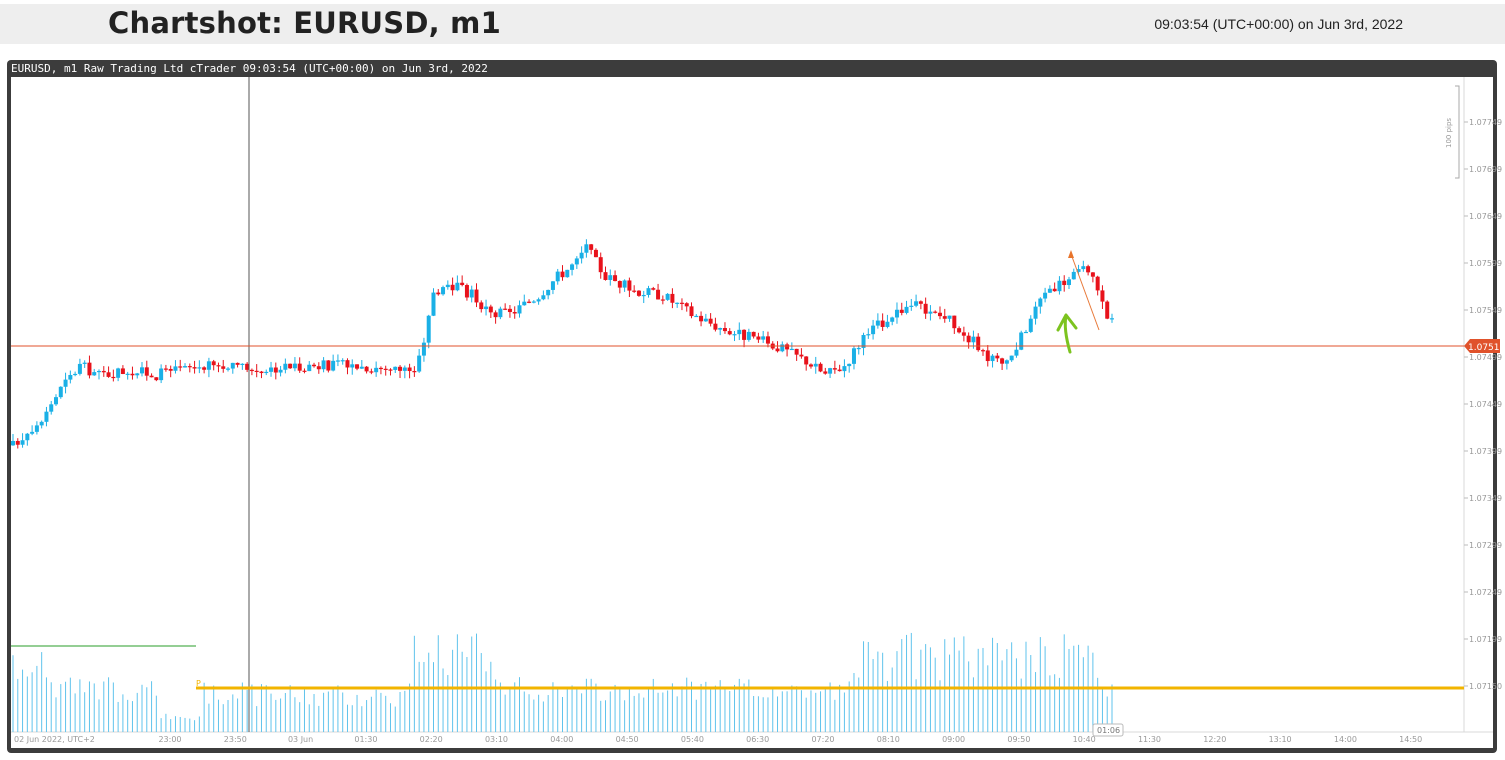 The height and width of the screenshot is (760, 1505). I want to click on time-tick-label: 14:00, so click(1345, 739).